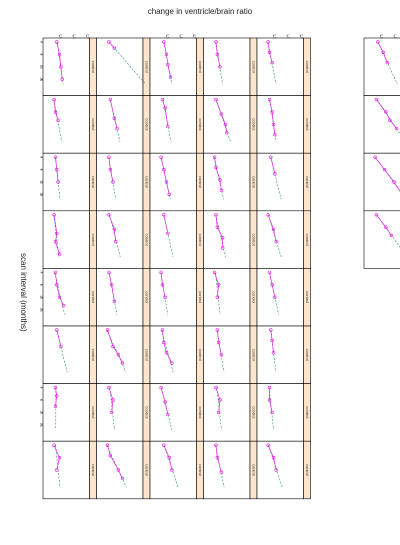 This screenshot has height=545, width=400. I want to click on panel-21: control, so click(176, 297).